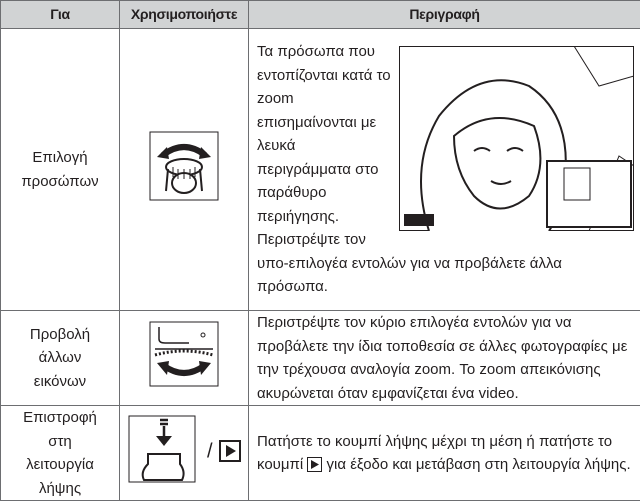 This screenshot has width=640, height=501. I want to click on for-cell: Προβολή άλλων εικόνων, so click(60, 358).